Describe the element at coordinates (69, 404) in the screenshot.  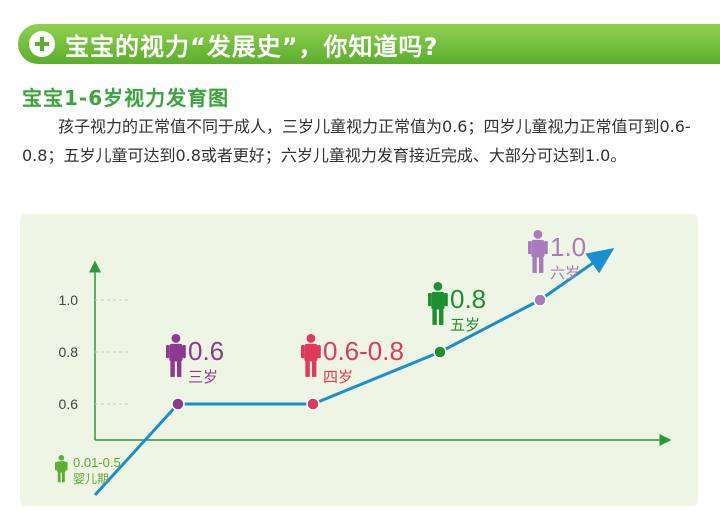
I see `y-tick-label: 0.6` at that location.